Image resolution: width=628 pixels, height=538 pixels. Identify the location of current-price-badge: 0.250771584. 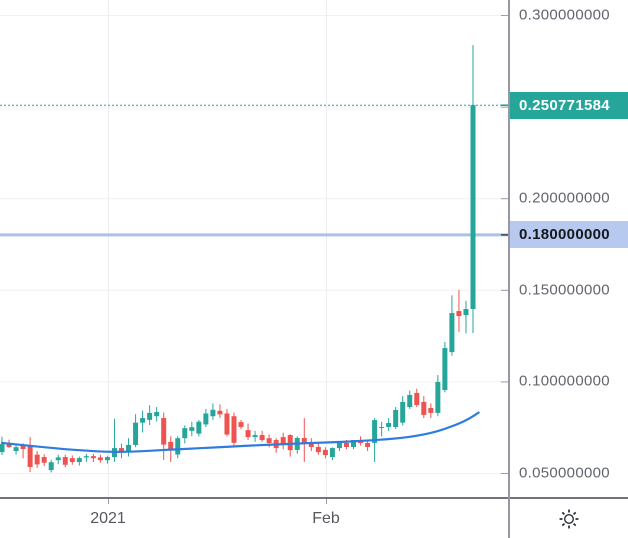
(569, 105).